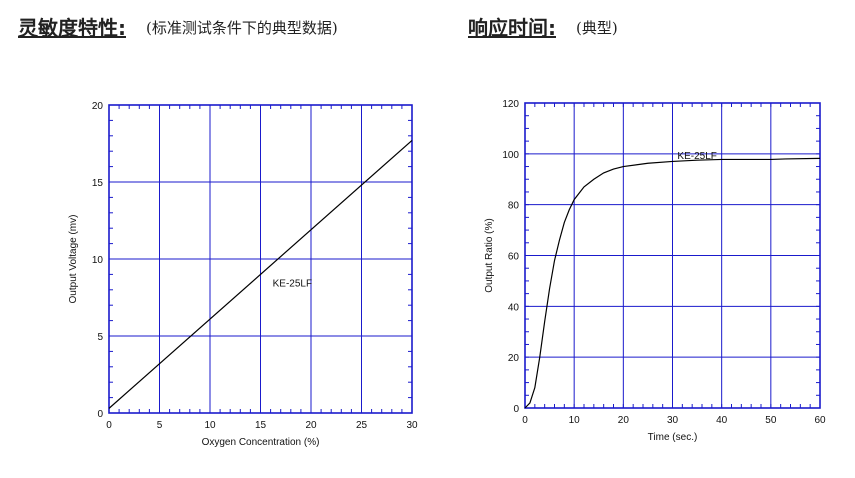 This screenshot has width=855, height=478. What do you see at coordinates (597, 28) in the screenshot?
I see `response-subtitle: (典型)` at bounding box center [597, 28].